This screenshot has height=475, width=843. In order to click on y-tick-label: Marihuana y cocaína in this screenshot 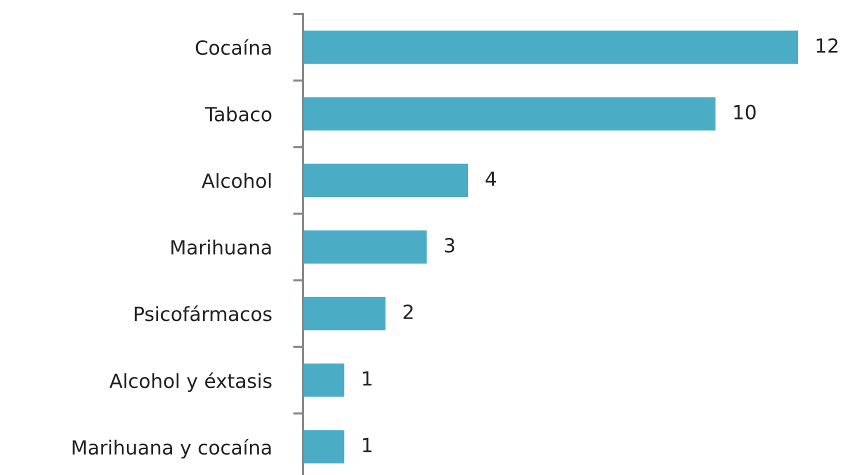, I will do `click(171, 448)`.